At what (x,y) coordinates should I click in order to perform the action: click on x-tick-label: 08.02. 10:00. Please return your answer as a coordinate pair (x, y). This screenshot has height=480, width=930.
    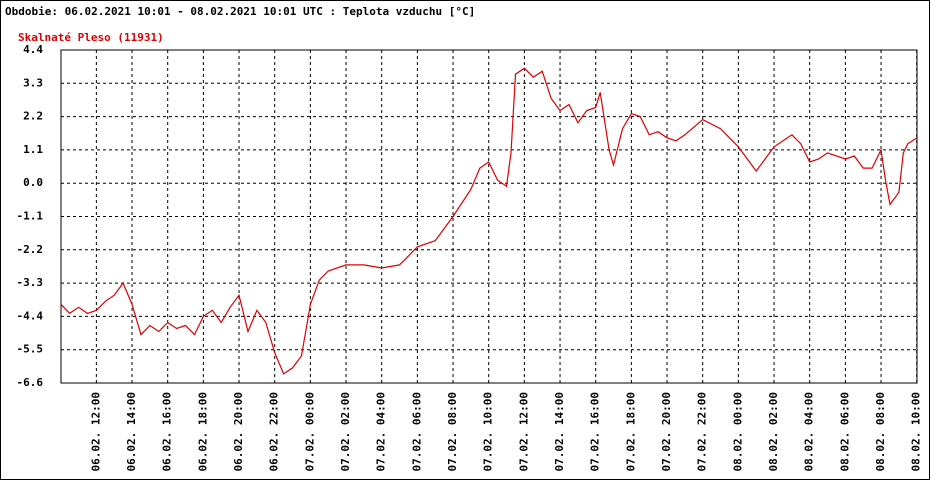
    Looking at the image, I should click on (916, 431).